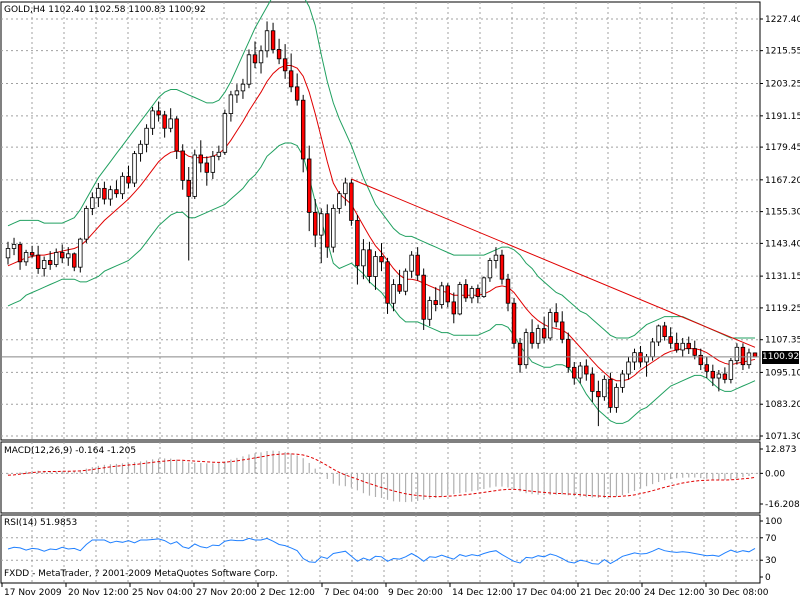 Image resolution: width=800 pixels, height=603 pixels. Describe the element at coordinates (41, 523) in the screenshot. I see `rsi-label: RSI(14) 51.9853` at that location.